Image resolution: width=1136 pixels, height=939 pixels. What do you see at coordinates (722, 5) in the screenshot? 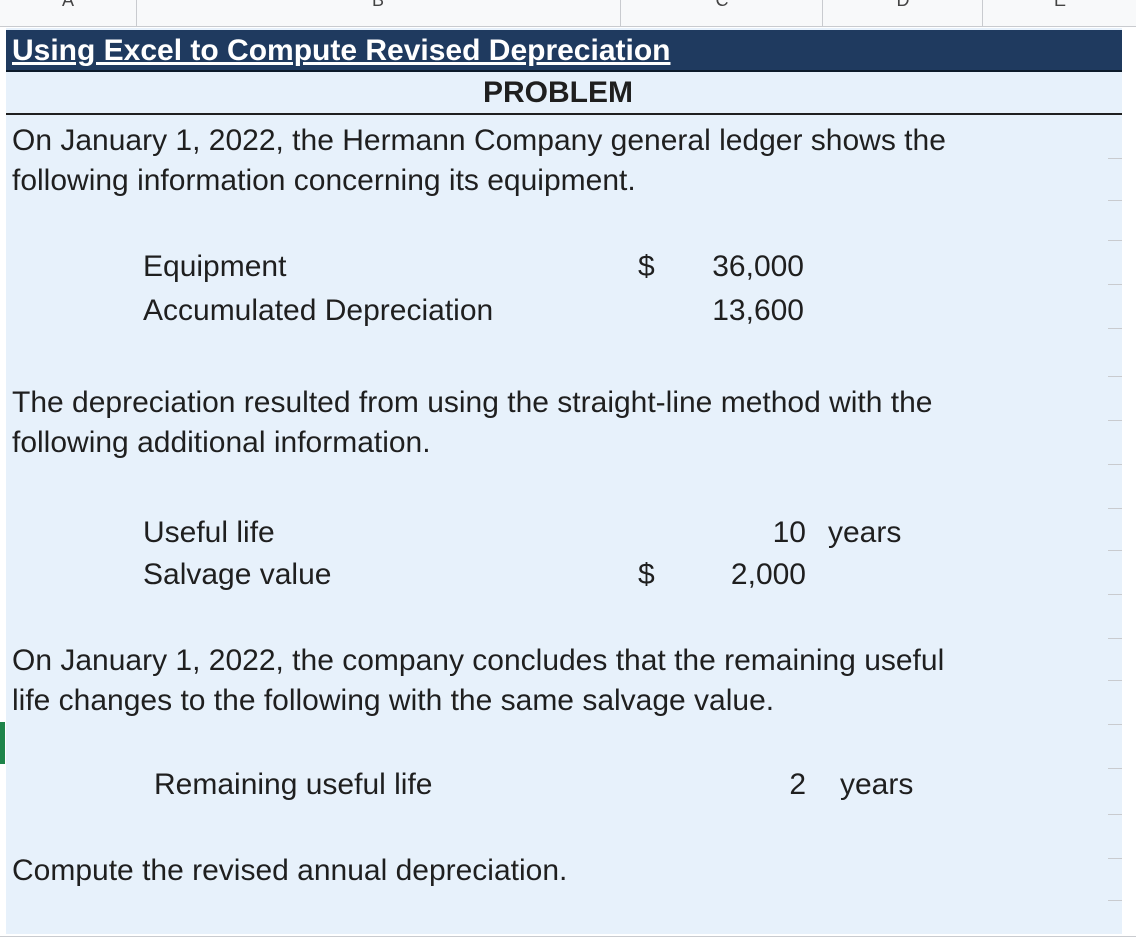
I see `column-header-c: C` at bounding box center [722, 5].